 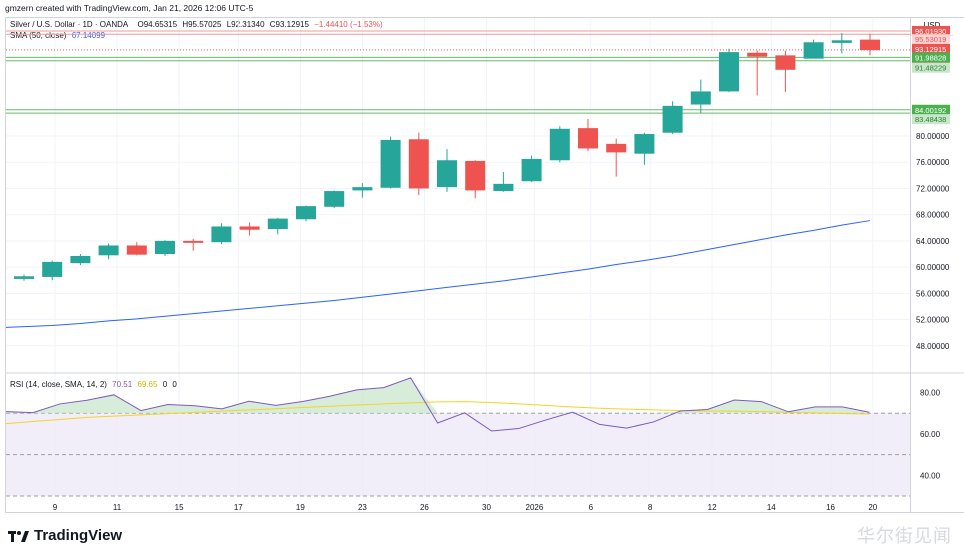 I want to click on watermark: 华尔街见闻, so click(x=904, y=536).